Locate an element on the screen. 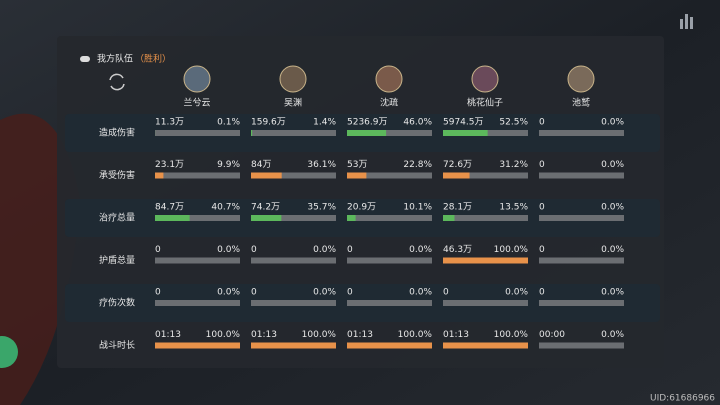 Image resolution: width=720 pixels, height=405 pixels. toggle is located at coordinates (85, 59).